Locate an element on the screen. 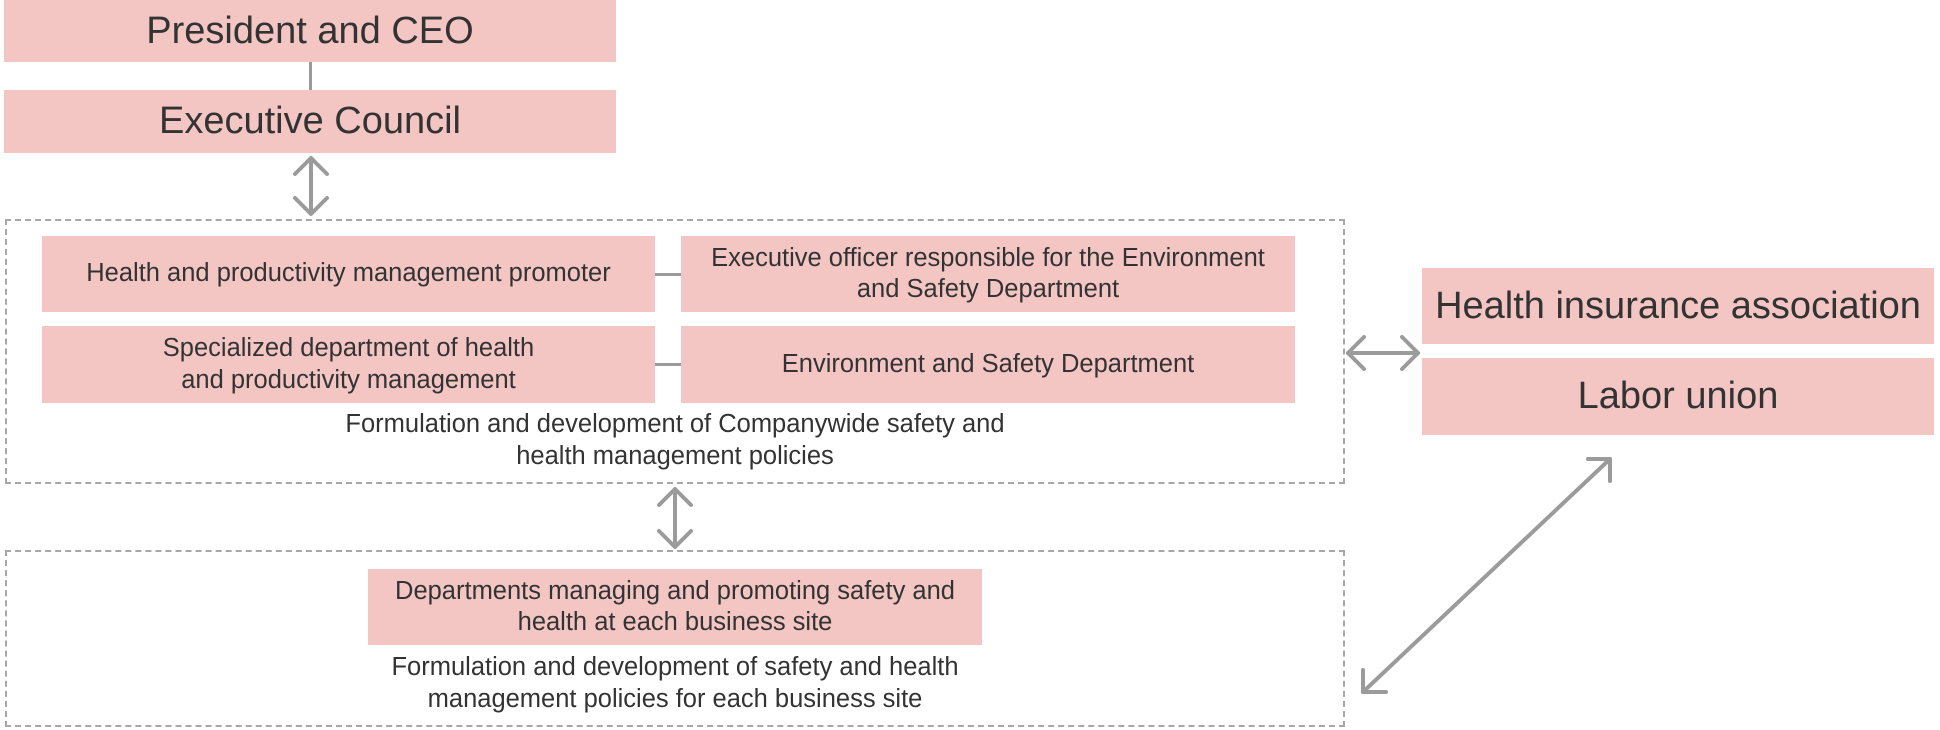 This screenshot has height=730, width=1940. president-council-connector is located at coordinates (310, 76).